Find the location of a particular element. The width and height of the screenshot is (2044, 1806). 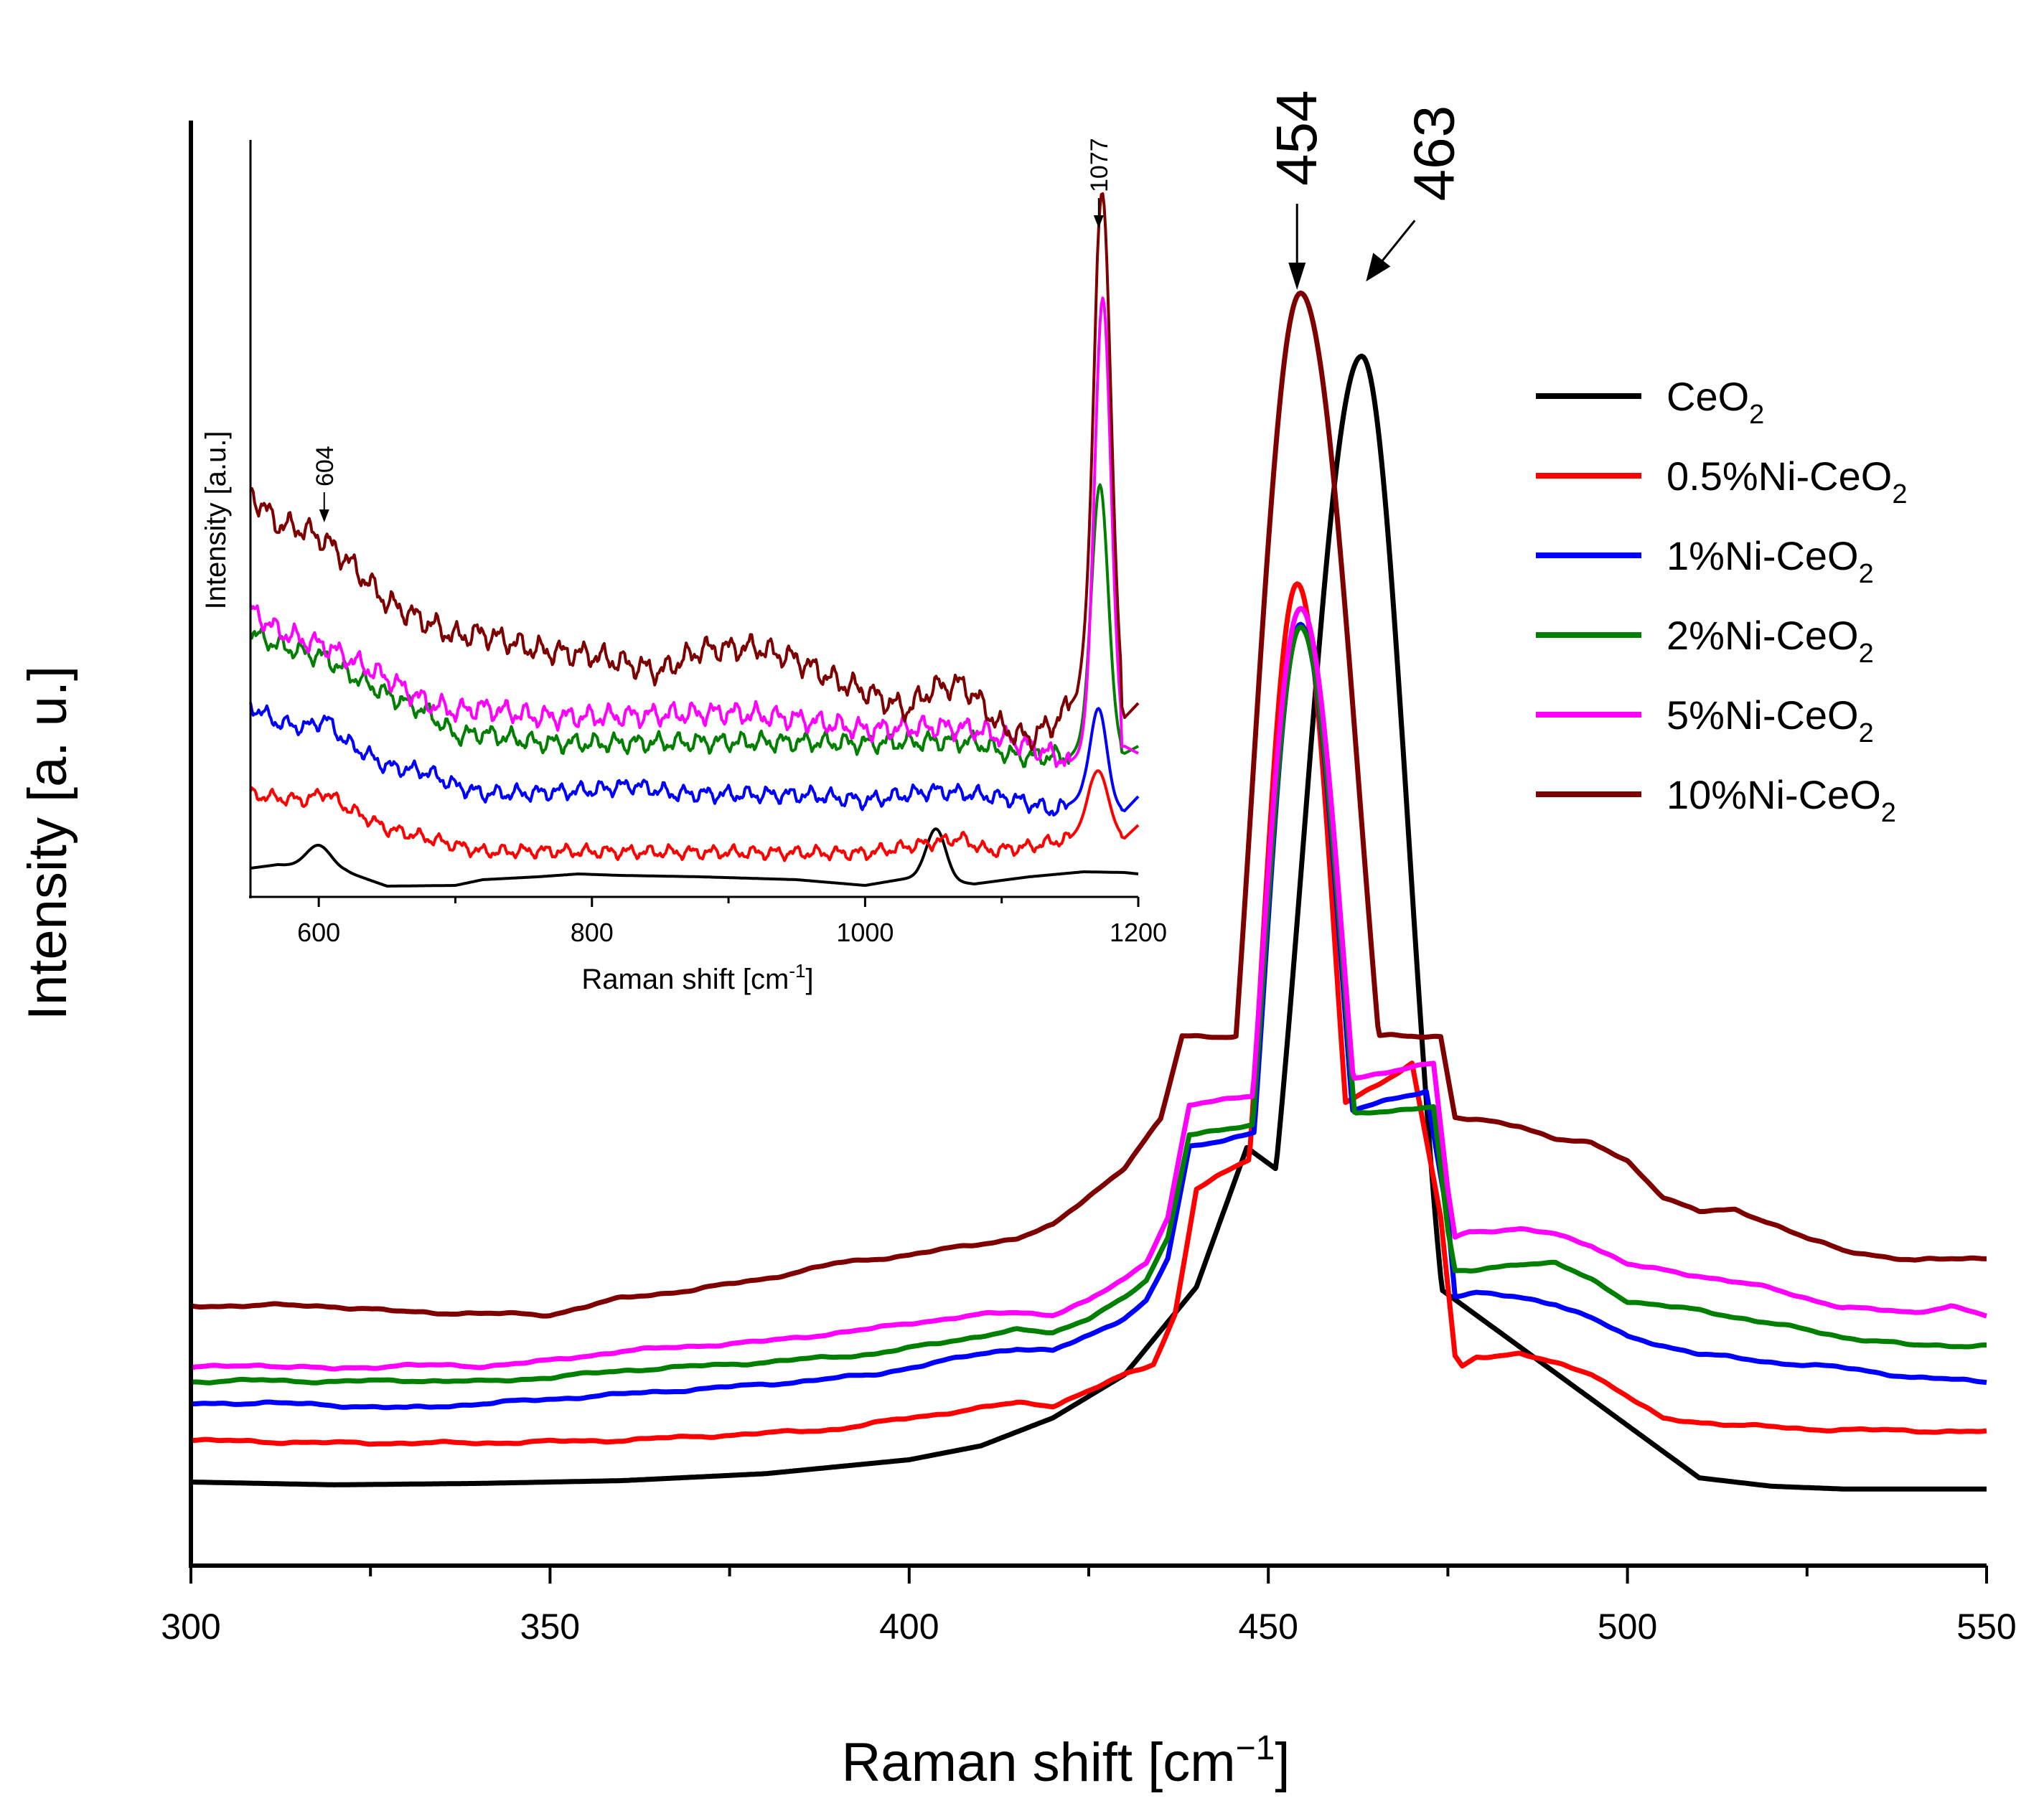

inset-x-axis-label: Raman shift [cm-1] is located at coordinates (697, 977).